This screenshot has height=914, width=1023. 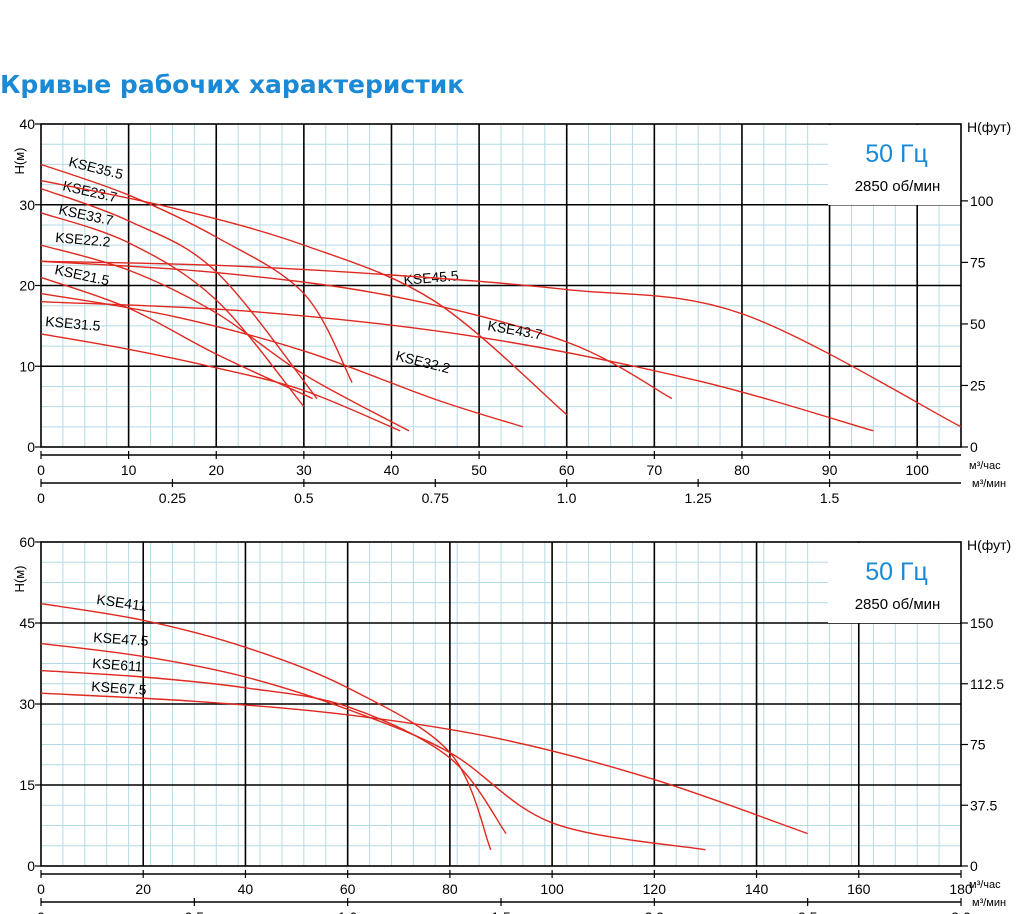 What do you see at coordinates (896, 572) in the screenshot?
I see `chart2-badge-frequency: 50 Гц` at bounding box center [896, 572].